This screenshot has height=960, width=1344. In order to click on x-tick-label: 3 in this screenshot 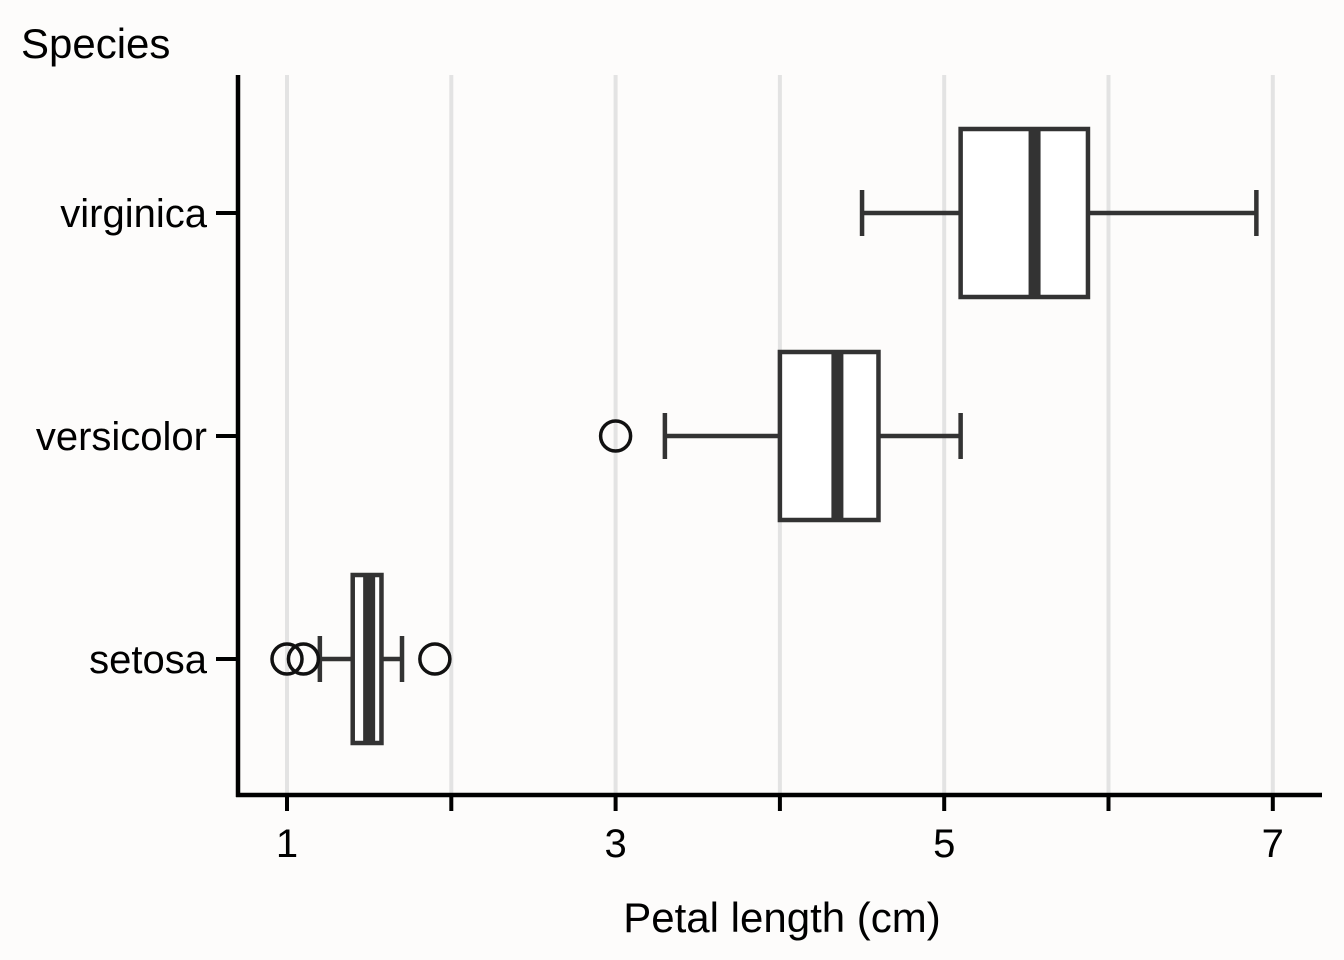, I will do `click(615, 844)`.